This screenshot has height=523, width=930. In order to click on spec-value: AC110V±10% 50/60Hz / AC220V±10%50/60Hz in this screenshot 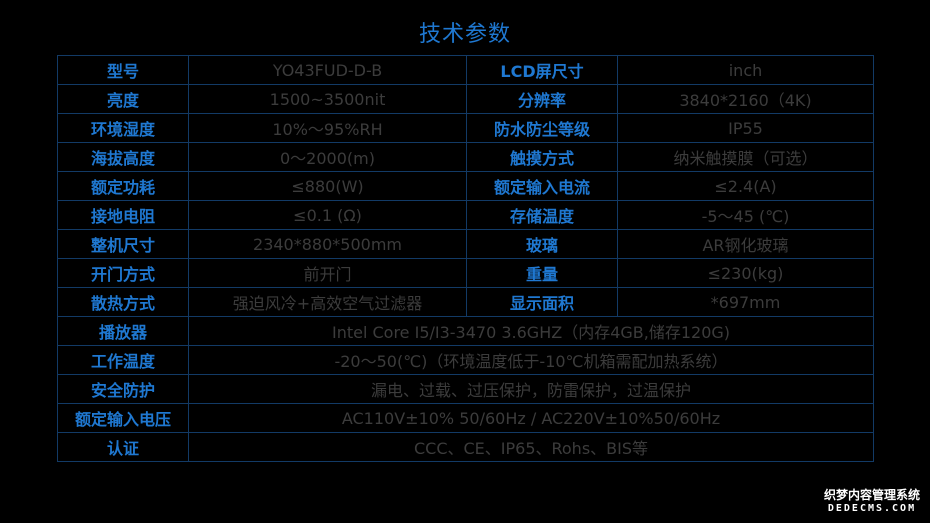, I will do `click(531, 418)`.